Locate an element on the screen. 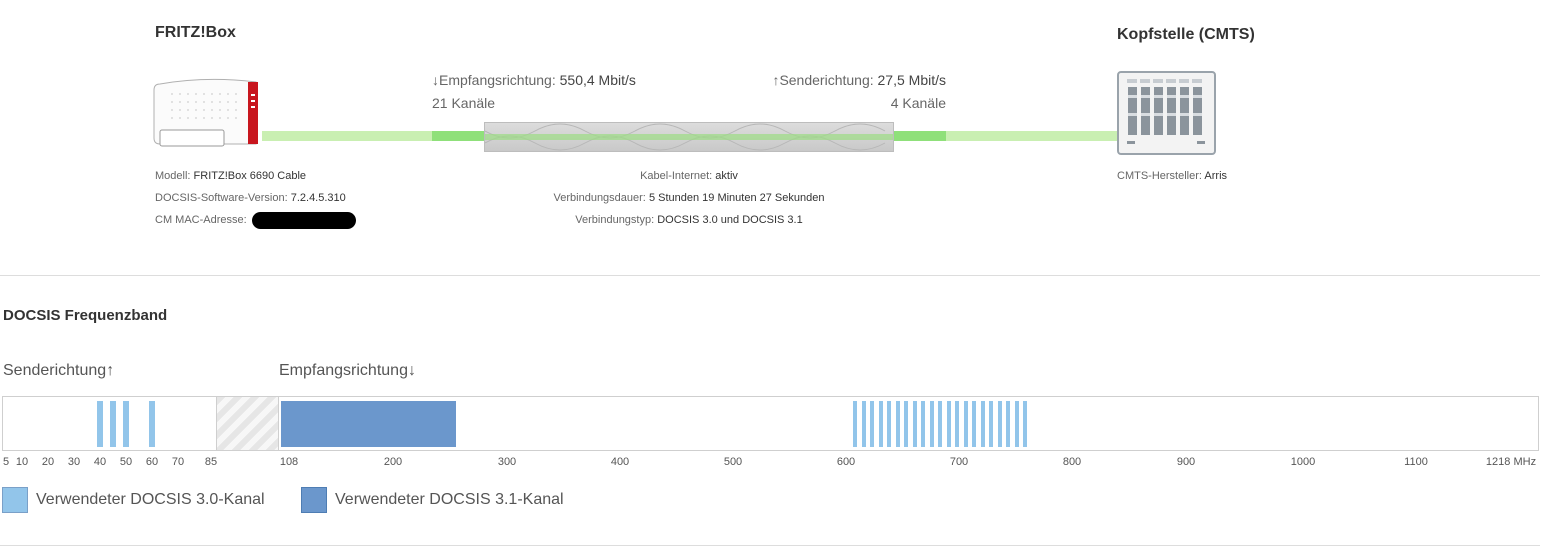  type-value: DOCSIS 3.0 und DOCSIS 3.1 is located at coordinates (730, 220).